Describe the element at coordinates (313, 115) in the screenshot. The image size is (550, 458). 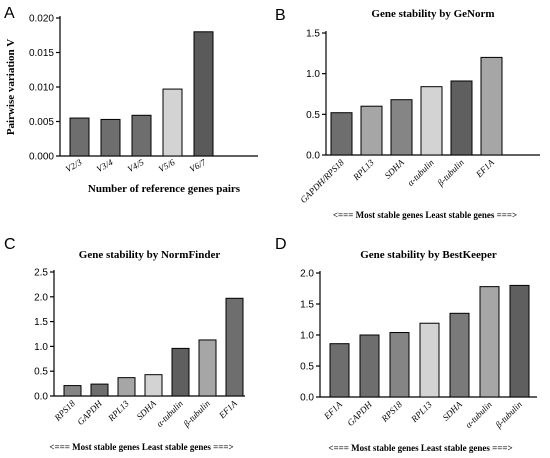
I see `panel-b-ytick-label: 0.5` at that location.